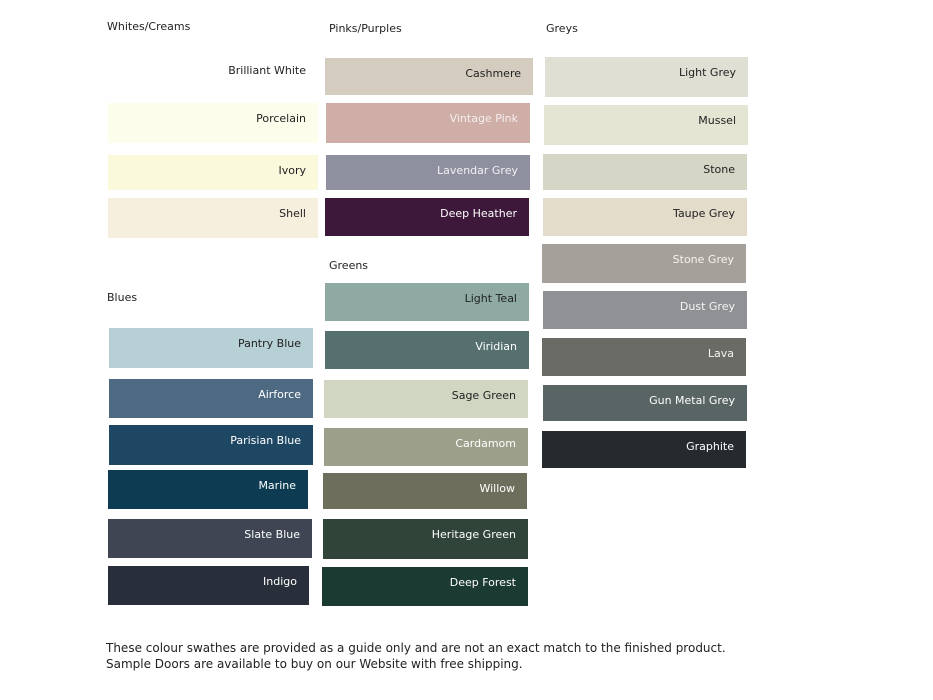 This screenshot has height=700, width=933. I want to click on colour-swatch: Shell, so click(213, 218).